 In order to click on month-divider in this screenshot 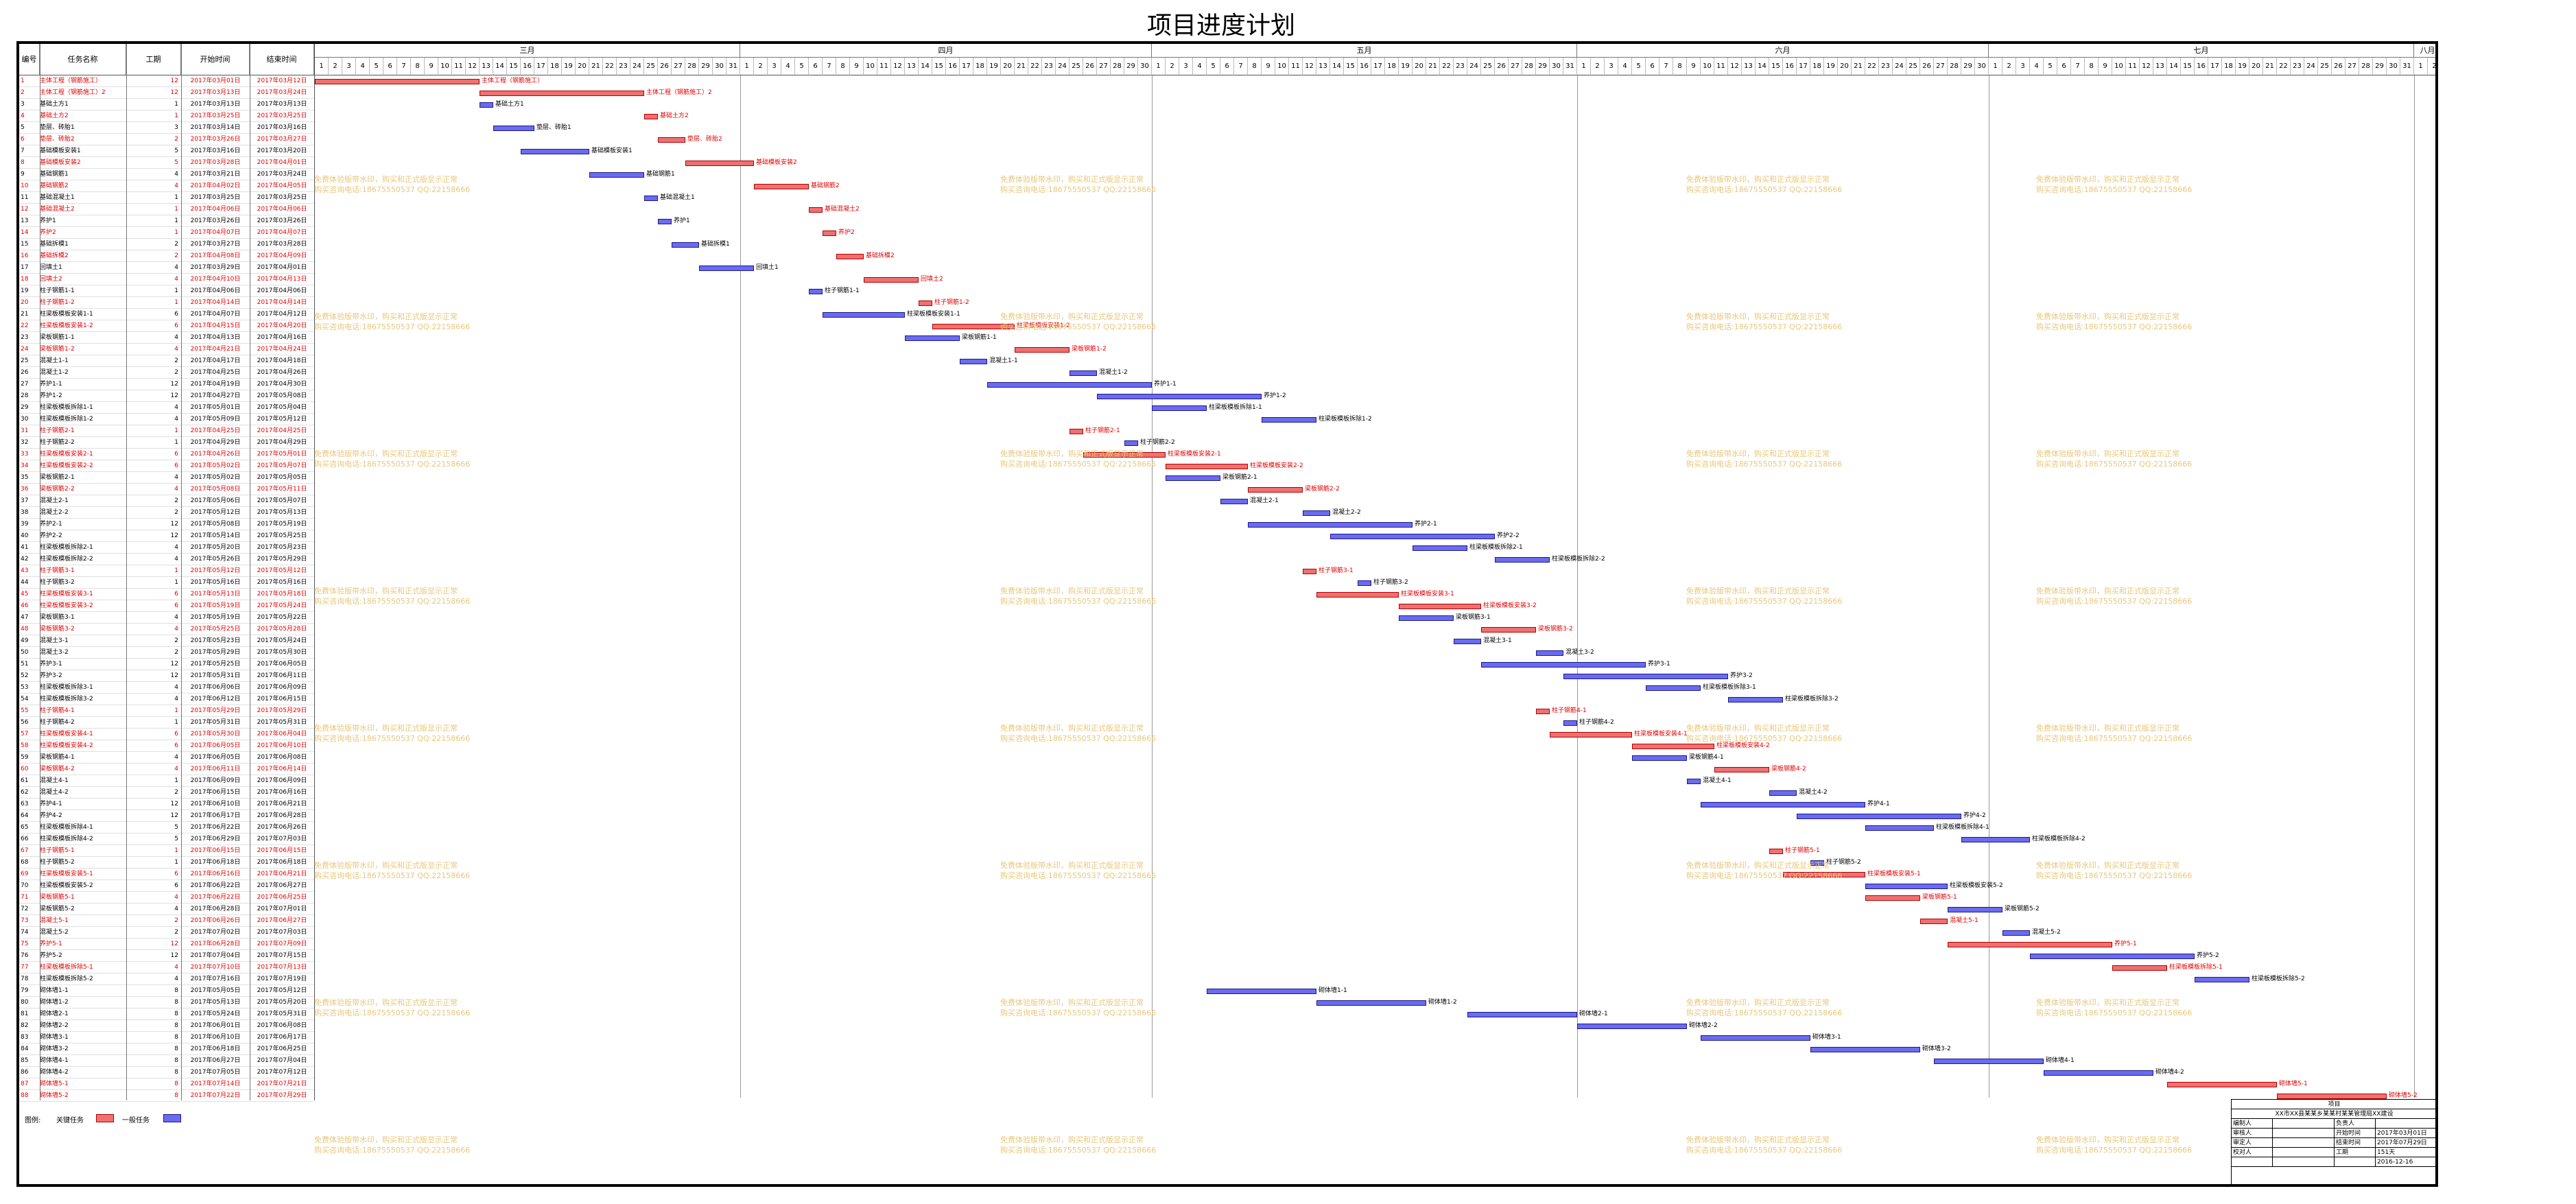, I will do `click(1152, 586)`.